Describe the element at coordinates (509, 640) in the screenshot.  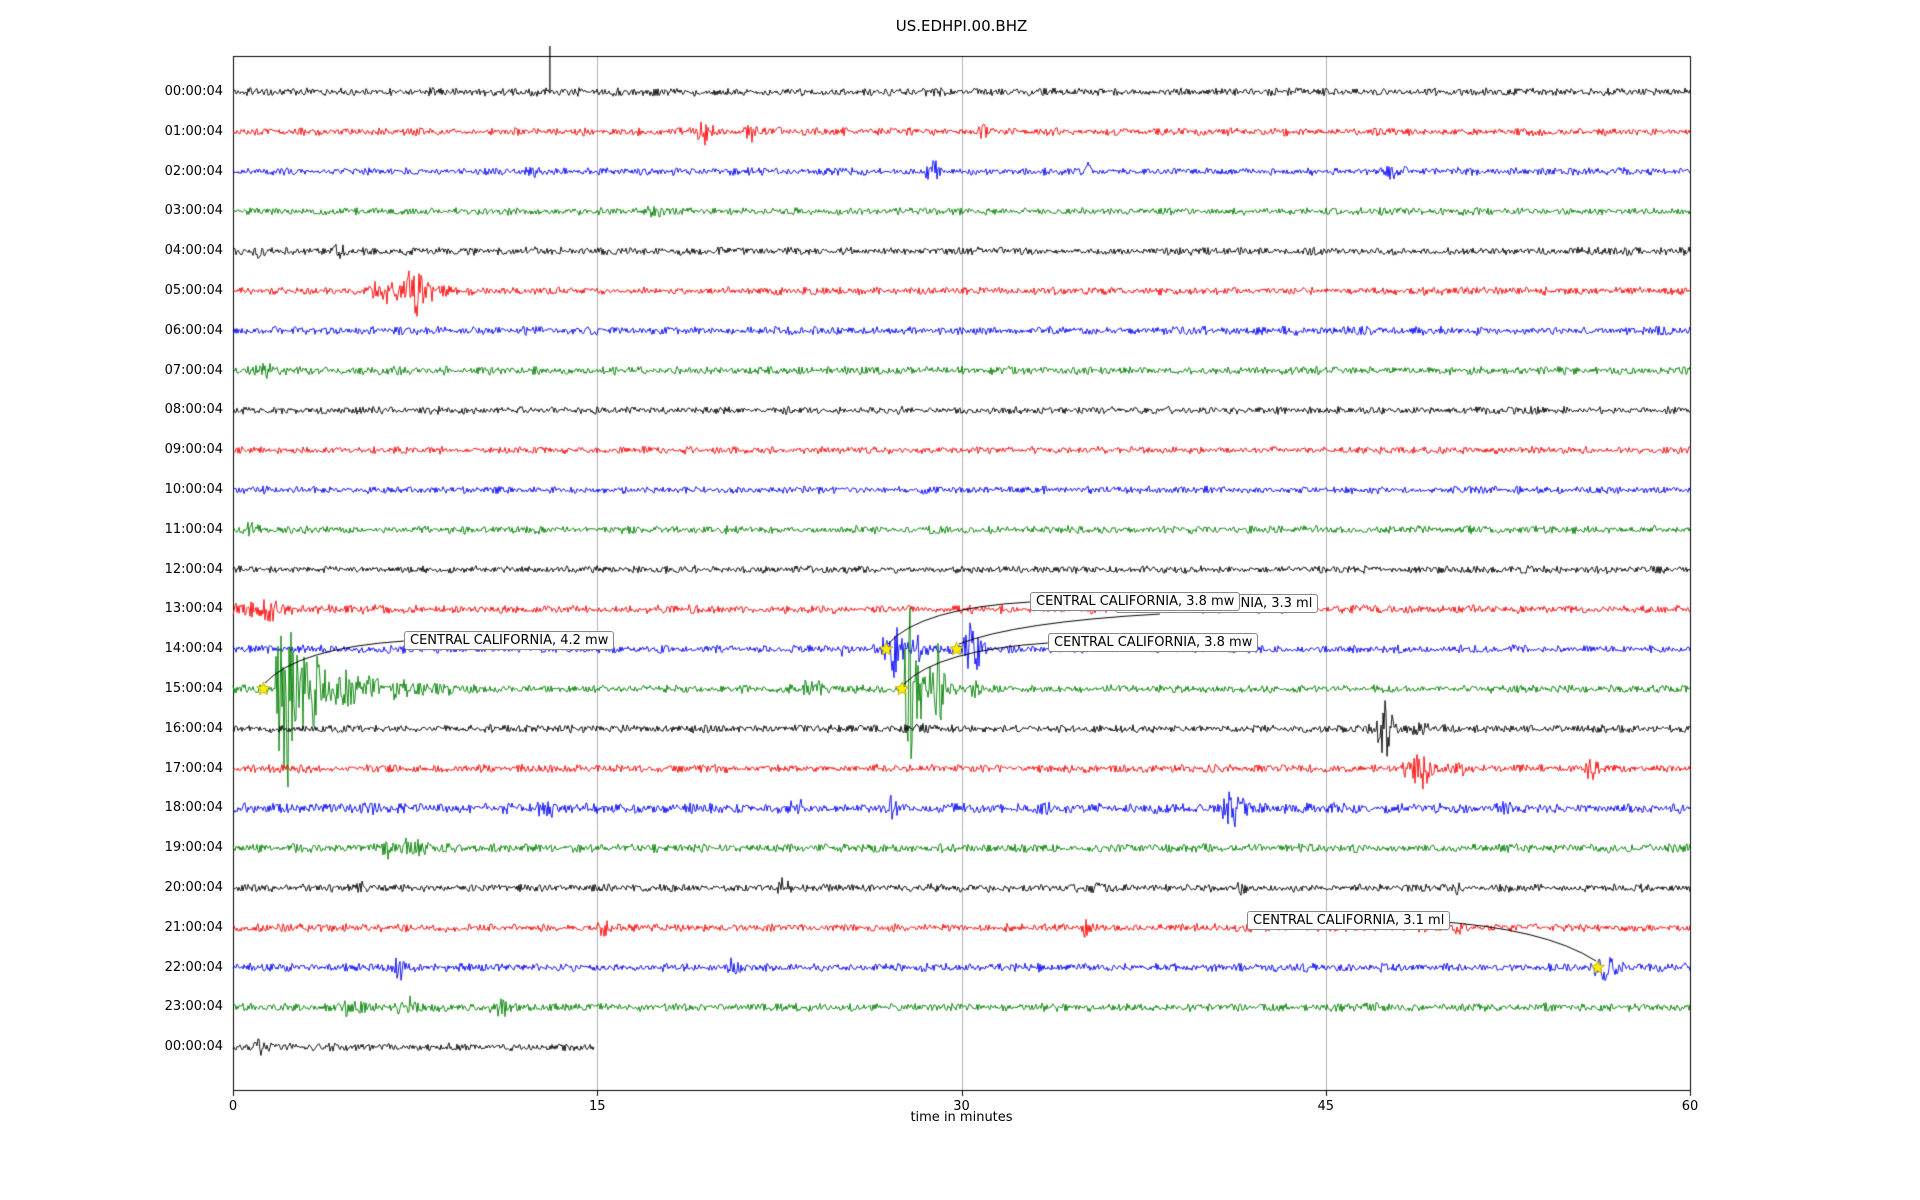
I see `event-annotation: CENTRAL CALIFORNIA, 4.2 mw` at that location.